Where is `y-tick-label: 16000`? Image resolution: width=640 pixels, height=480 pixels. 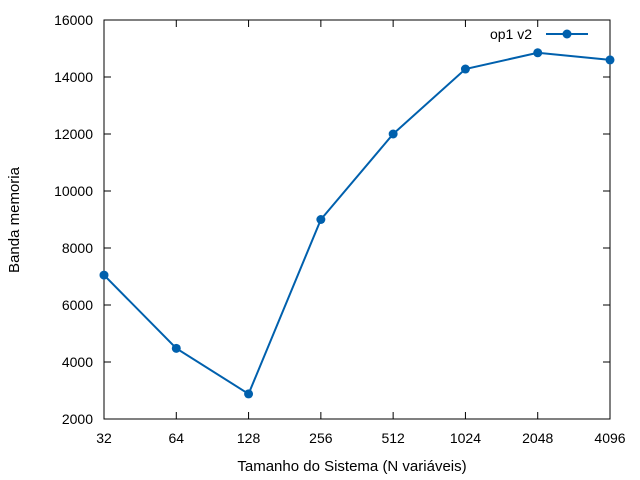 y-tick-label: 16000 is located at coordinates (73, 20).